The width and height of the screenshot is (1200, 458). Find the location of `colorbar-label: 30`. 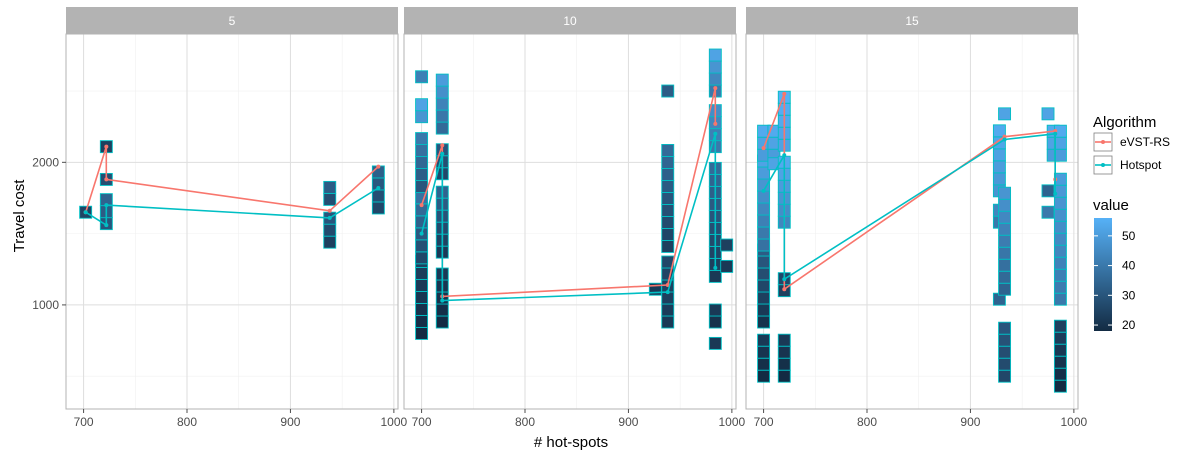

colorbar-label: 30 is located at coordinates (1129, 295).